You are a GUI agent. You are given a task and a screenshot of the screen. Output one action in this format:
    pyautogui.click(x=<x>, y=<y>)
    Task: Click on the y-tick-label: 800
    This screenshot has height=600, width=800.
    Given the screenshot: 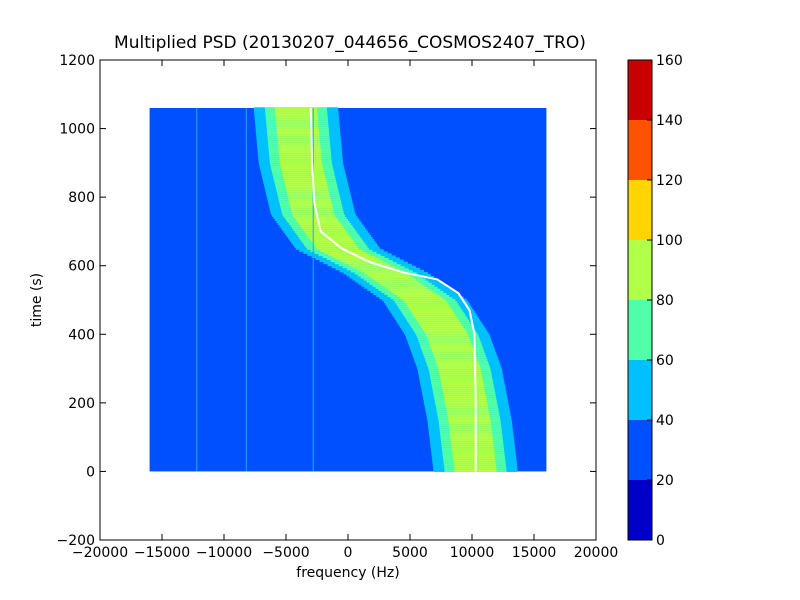 What is the action you would take?
    pyautogui.click(x=81, y=198)
    